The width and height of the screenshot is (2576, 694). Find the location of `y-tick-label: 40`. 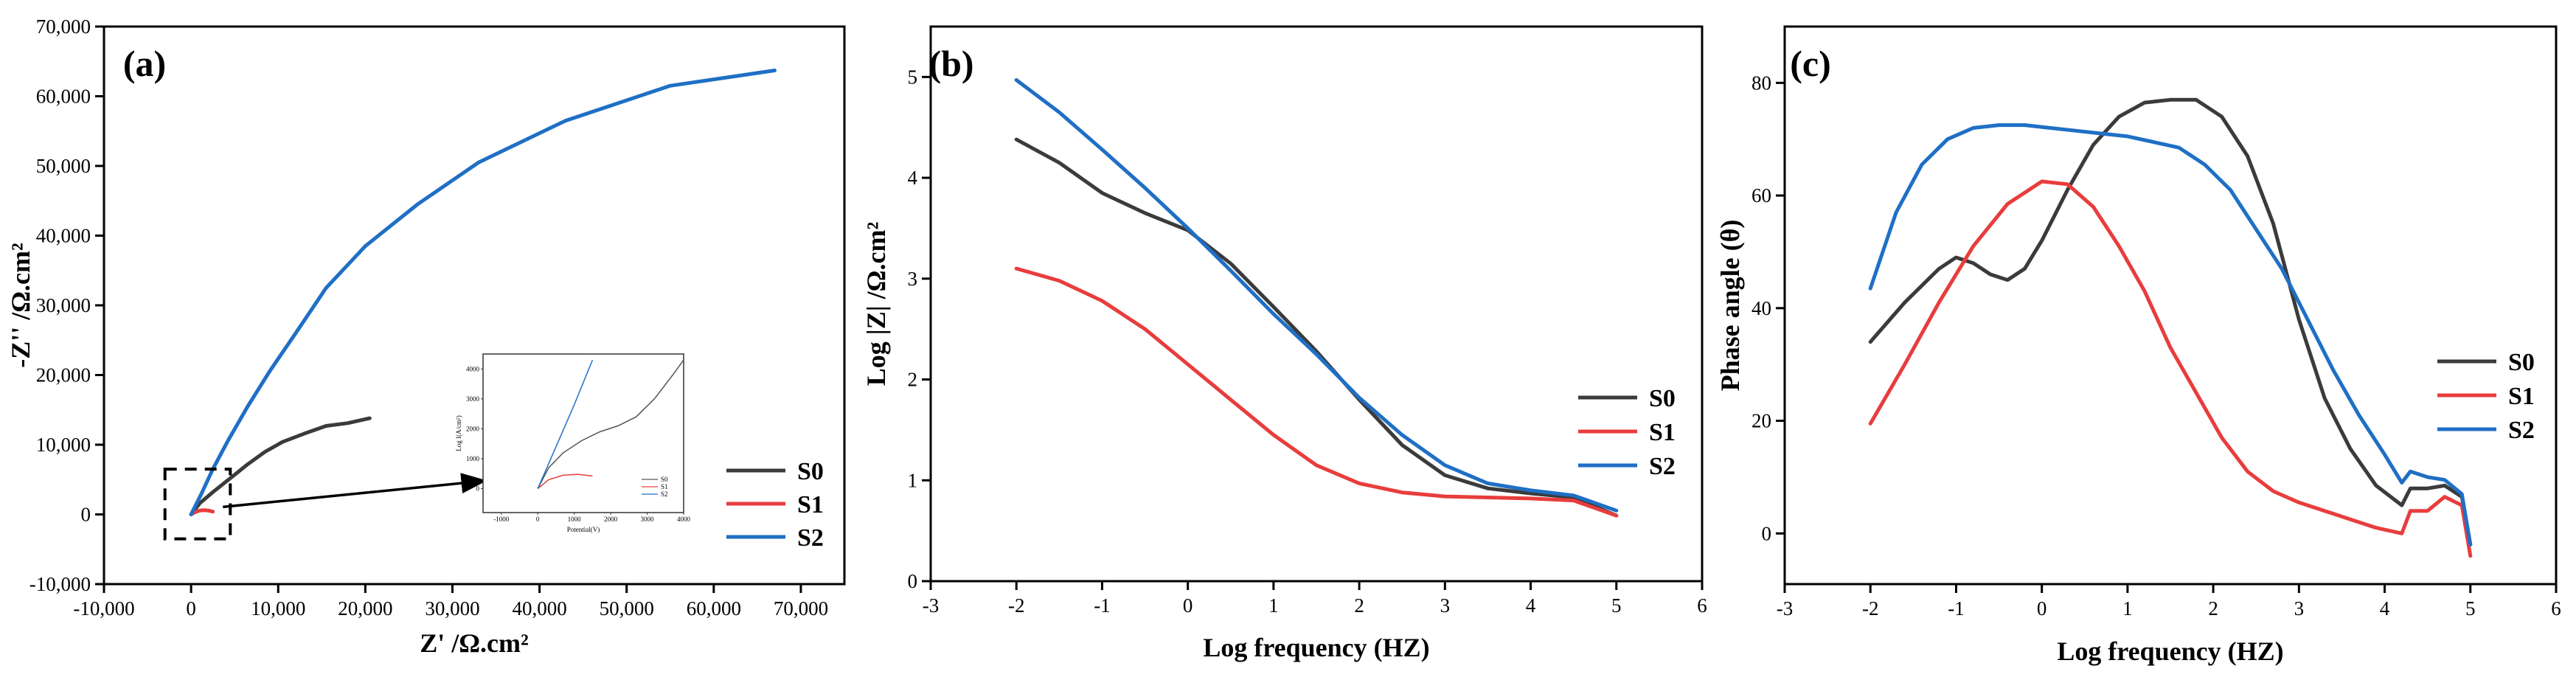

y-tick-label: 40 is located at coordinates (1761, 308).